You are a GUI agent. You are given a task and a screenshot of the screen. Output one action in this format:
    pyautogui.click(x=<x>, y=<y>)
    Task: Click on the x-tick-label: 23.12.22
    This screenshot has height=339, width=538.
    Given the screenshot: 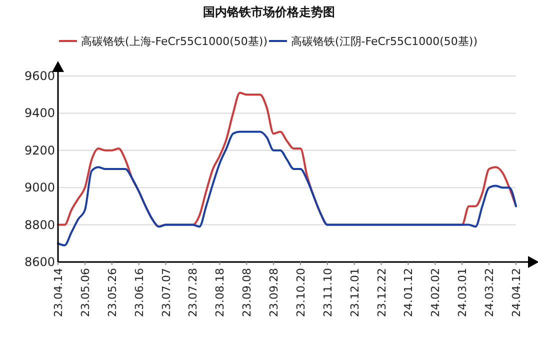 What is the action you would take?
    pyautogui.click(x=381, y=292)
    